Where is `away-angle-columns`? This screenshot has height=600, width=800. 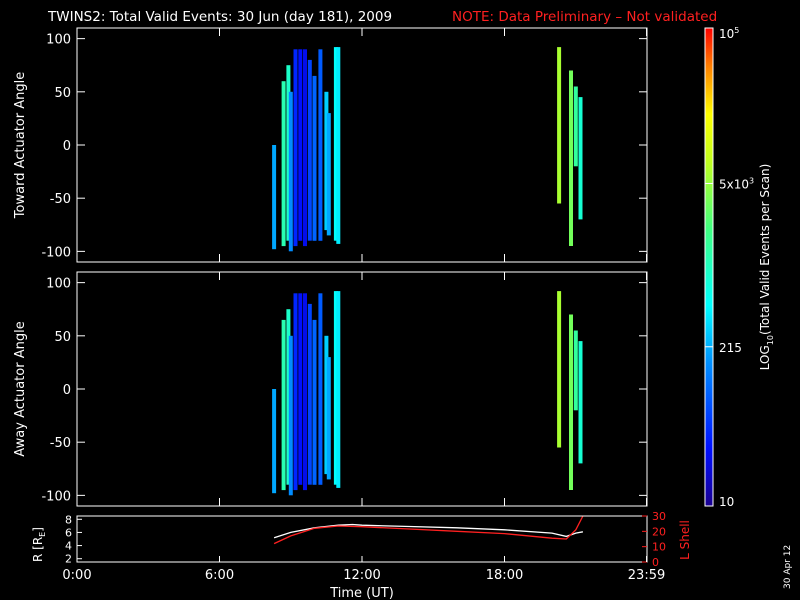 away-angle-columns is located at coordinates (427, 393).